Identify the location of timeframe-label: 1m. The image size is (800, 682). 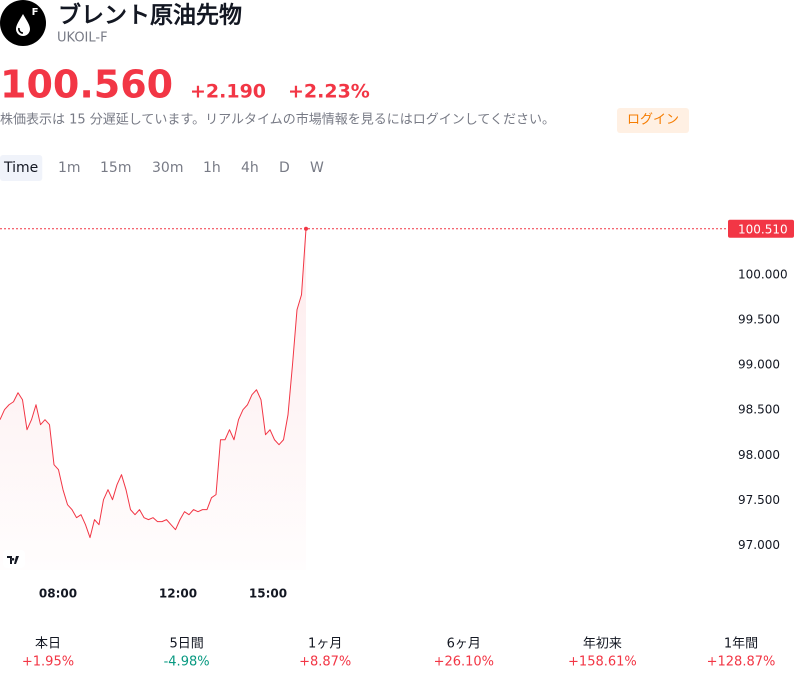
(69, 168).